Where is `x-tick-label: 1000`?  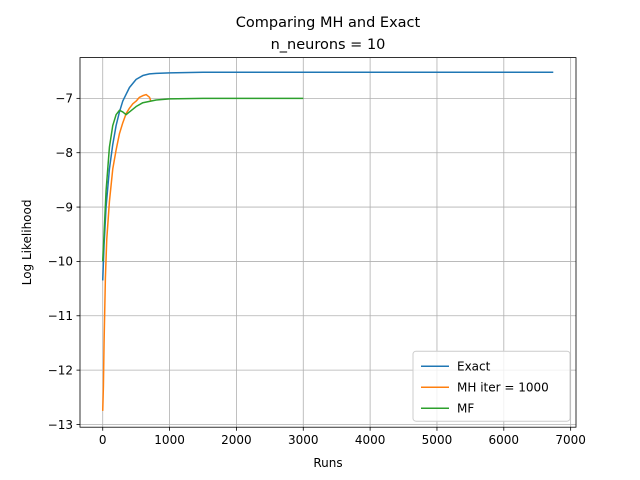
x-tick-label: 1000 is located at coordinates (169, 440).